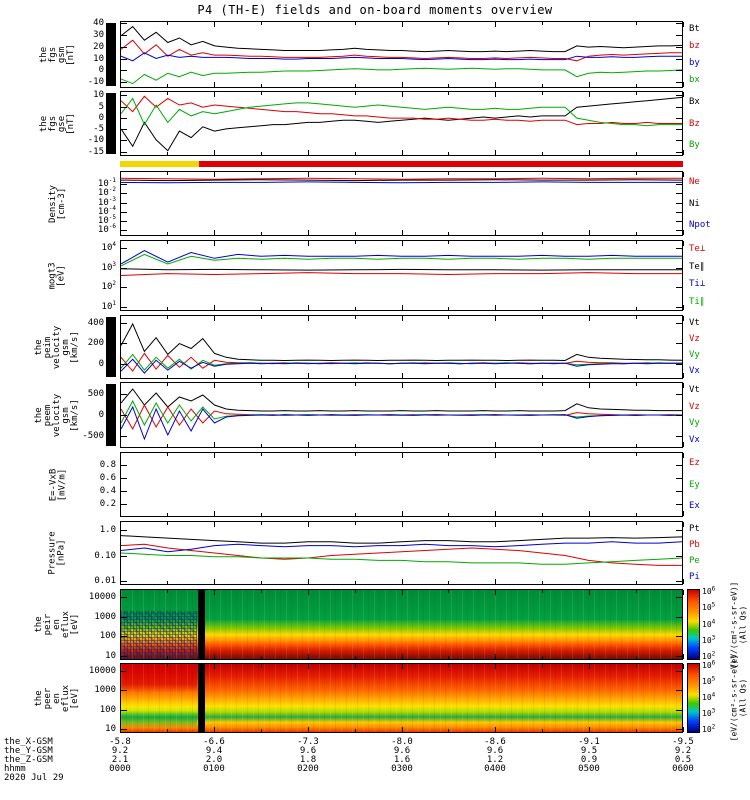  I want to click on footer-value: 0.5, so click(683, 760).